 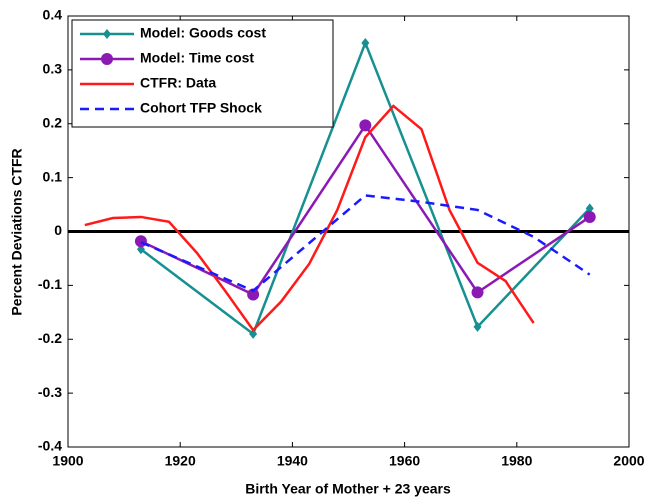 I want to click on legend-label: CTFR: Data, so click(x=178, y=83).